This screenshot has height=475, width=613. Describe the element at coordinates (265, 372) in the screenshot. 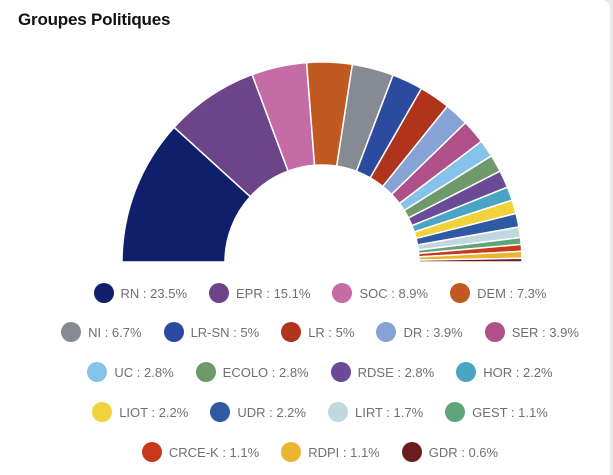

I see `legend-label: ECOLO : 2.8%` at that location.